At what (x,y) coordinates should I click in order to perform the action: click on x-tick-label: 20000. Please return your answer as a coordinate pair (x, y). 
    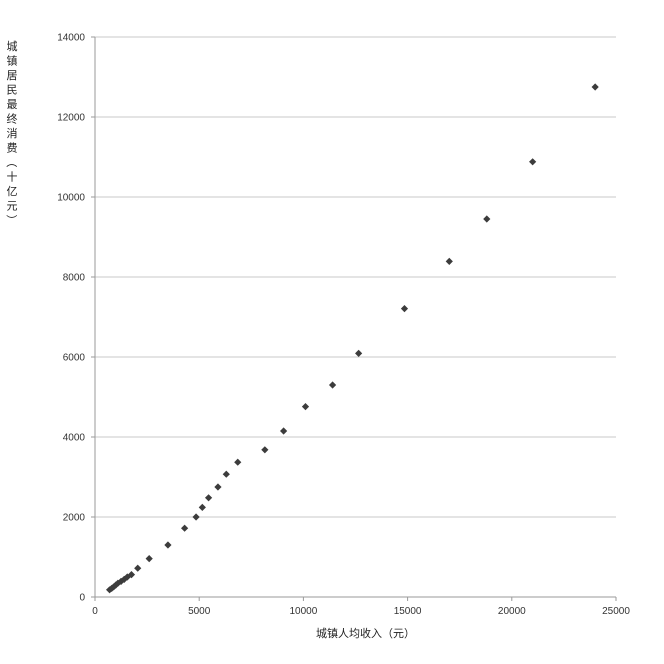
    Looking at the image, I should click on (512, 611).